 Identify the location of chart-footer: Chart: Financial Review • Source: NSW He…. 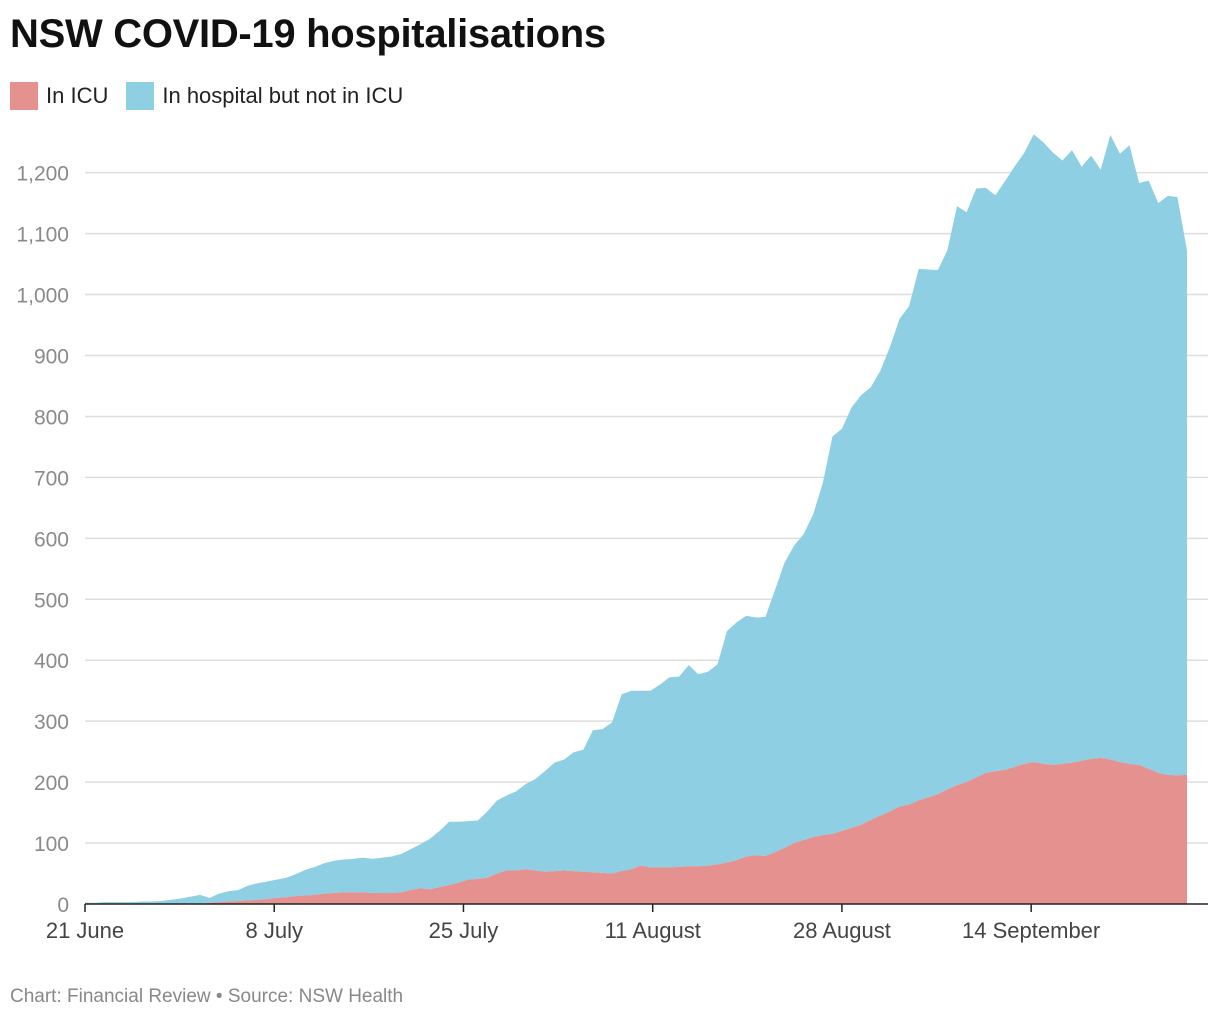
(207, 996).